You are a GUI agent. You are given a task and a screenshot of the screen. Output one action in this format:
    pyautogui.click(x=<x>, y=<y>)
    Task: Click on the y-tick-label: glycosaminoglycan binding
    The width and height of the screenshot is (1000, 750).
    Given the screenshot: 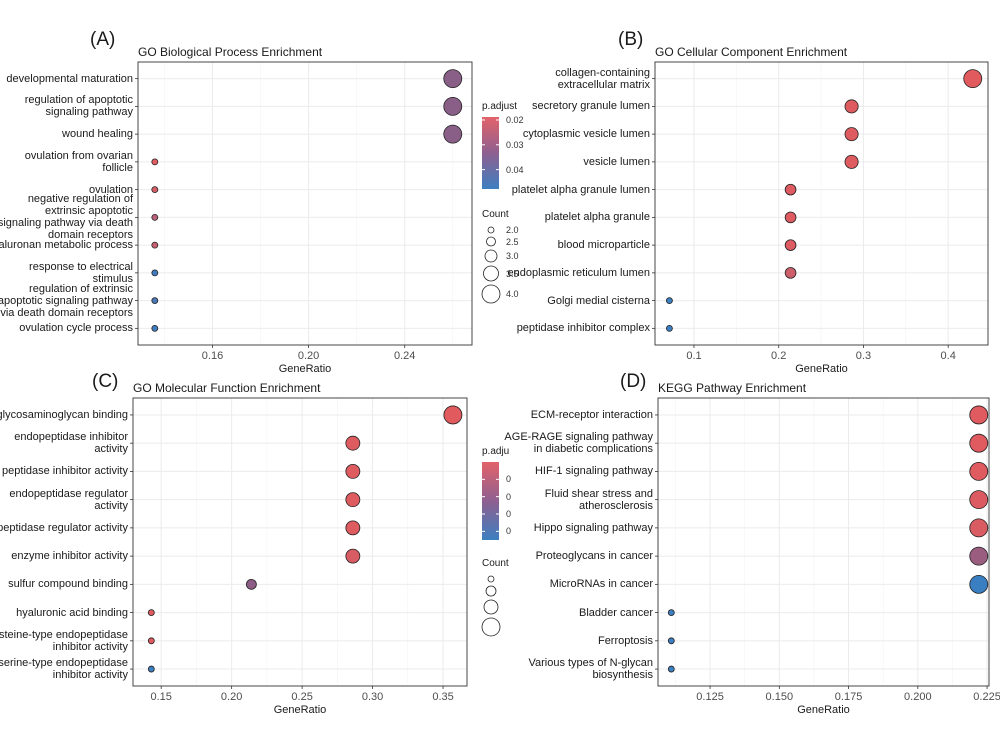 What is the action you would take?
    pyautogui.click(x=64, y=414)
    